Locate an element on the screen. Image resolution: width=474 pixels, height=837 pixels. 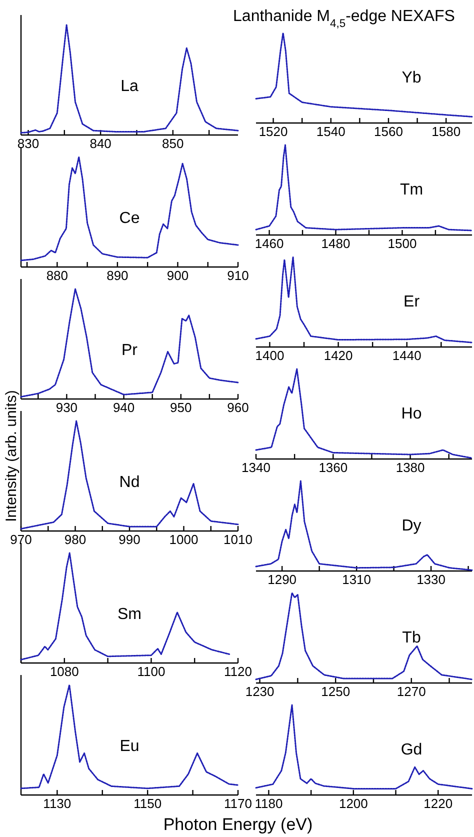
x-tick-label: 1000 is located at coordinates (183, 540).